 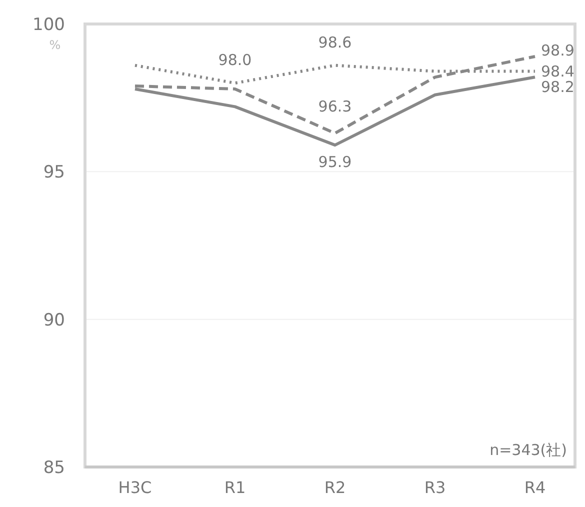 What do you see at coordinates (135, 487) in the screenshot?
I see `x-tick-label: H3C` at bounding box center [135, 487].